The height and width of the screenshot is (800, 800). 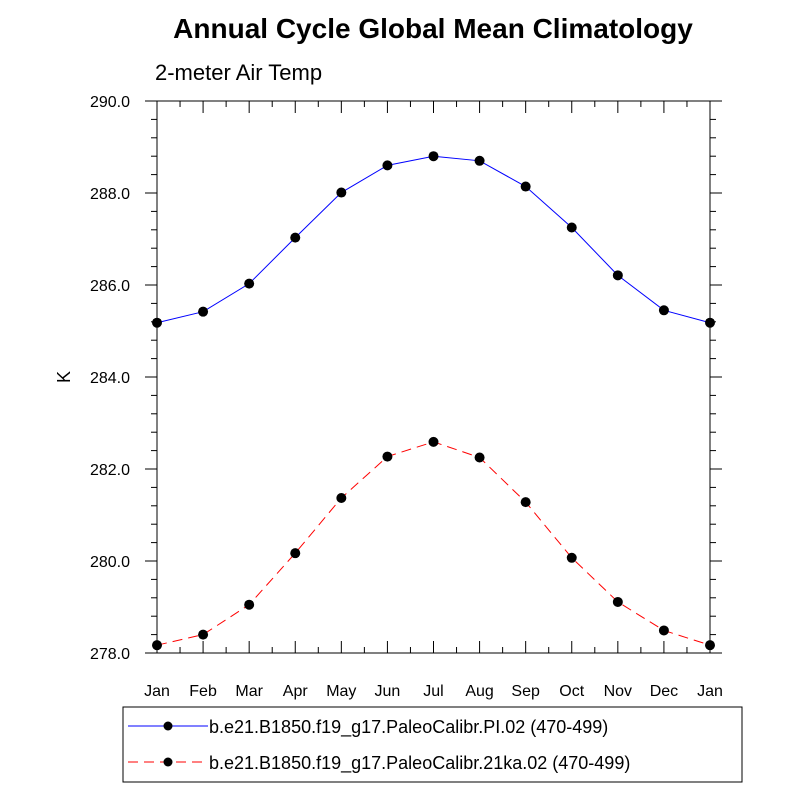 What do you see at coordinates (203, 691) in the screenshot?
I see `x-tick-label: Feb` at bounding box center [203, 691].